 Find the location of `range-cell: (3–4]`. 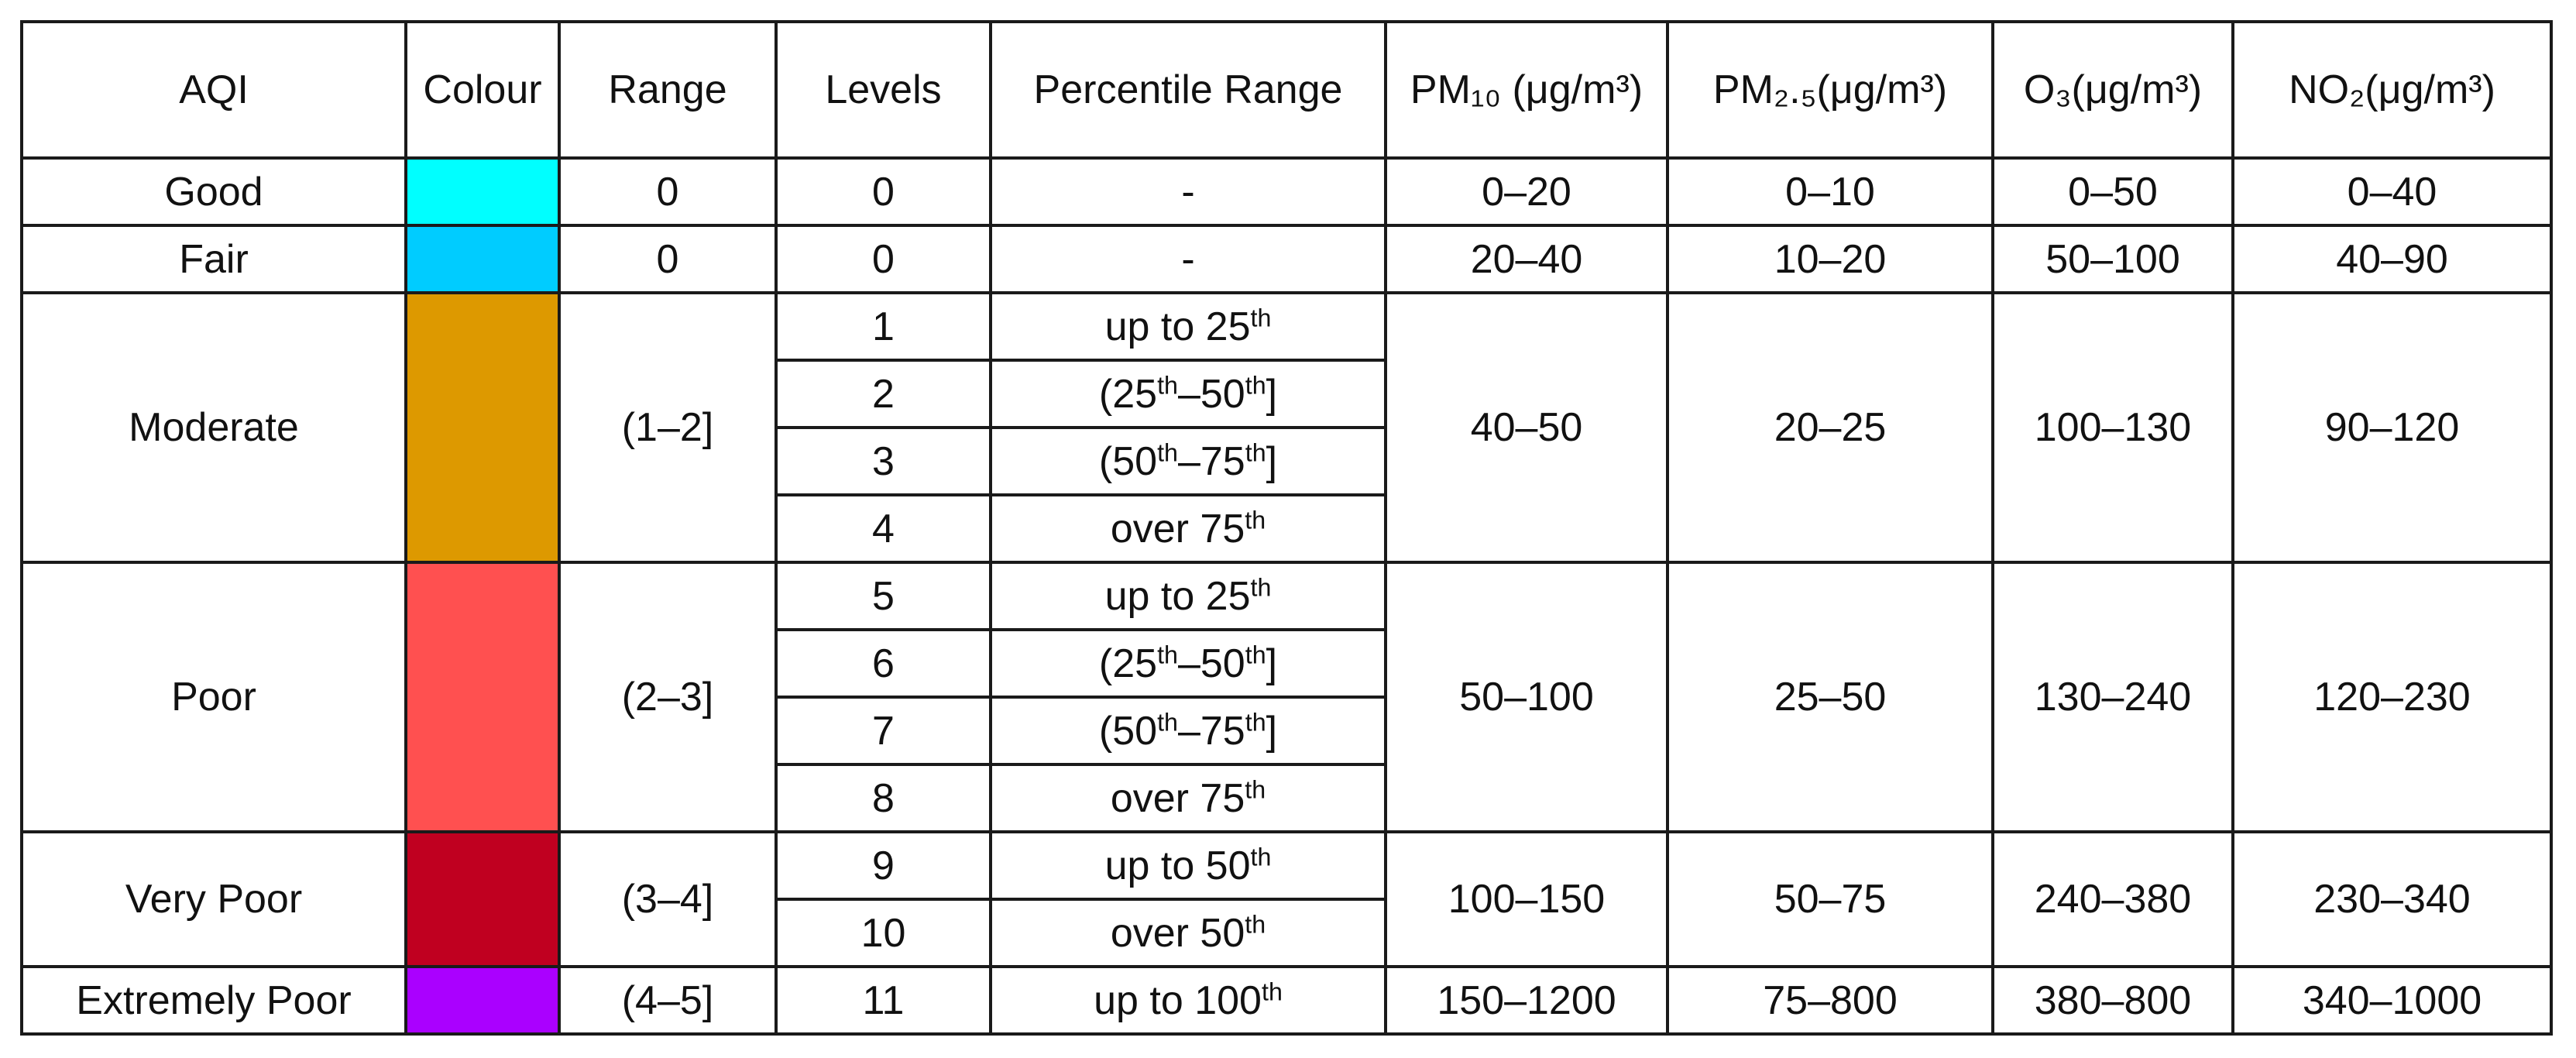

range-cell: (3–4] is located at coordinates (668, 899).